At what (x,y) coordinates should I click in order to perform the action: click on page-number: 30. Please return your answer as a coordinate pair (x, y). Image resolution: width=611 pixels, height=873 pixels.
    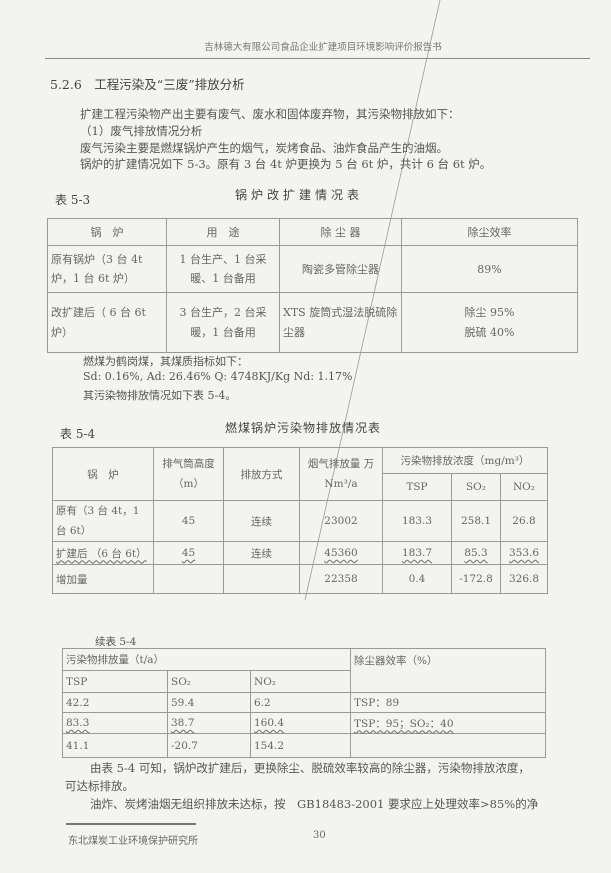
    Looking at the image, I should click on (319, 835).